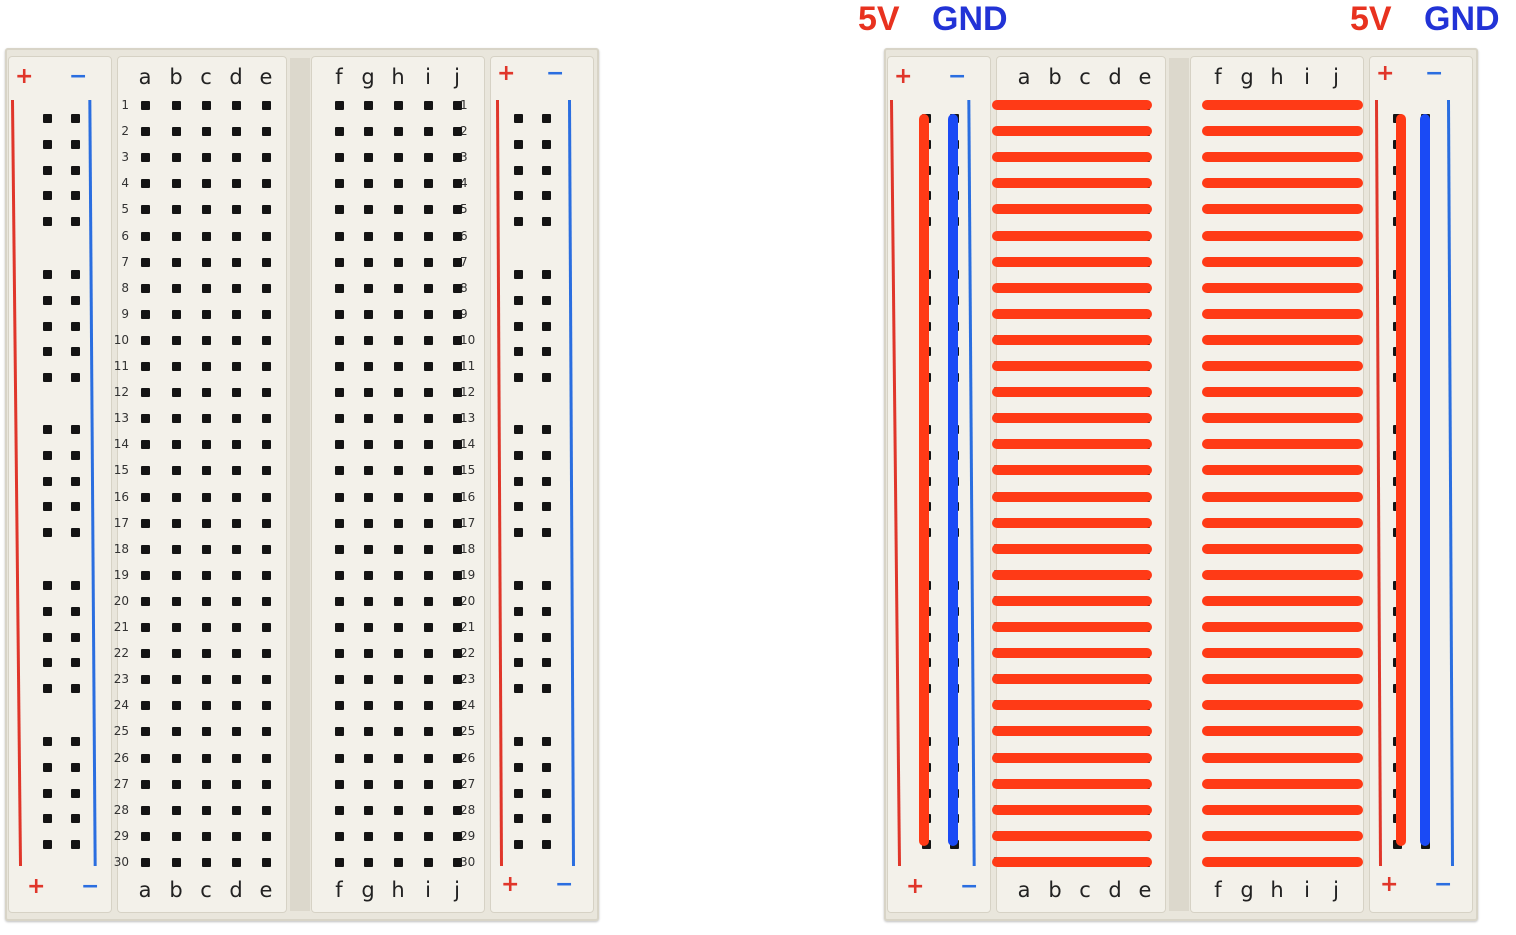 Image resolution: width=1516 pixels, height=935 pixels. What do you see at coordinates (970, 19) in the screenshot?
I see `label-gnd-left: GND` at bounding box center [970, 19].